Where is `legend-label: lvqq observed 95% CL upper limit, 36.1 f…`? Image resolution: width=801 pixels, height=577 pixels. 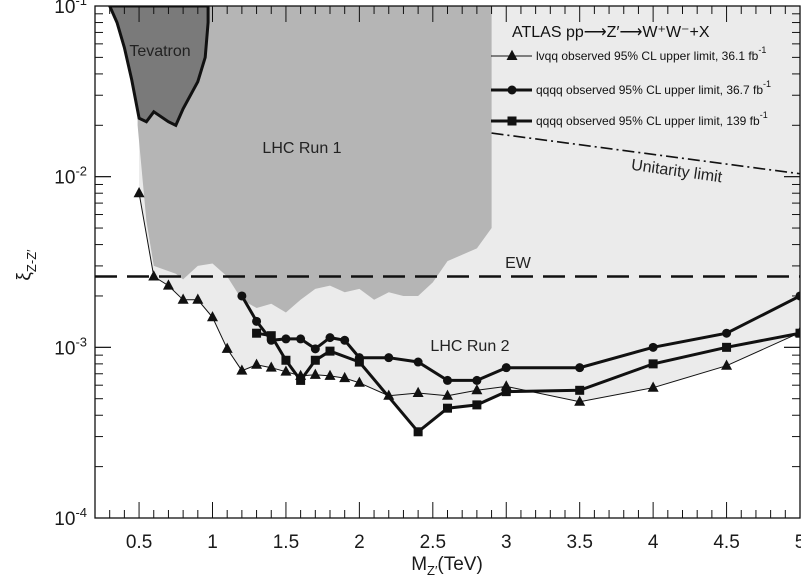
legend-label: lvqq observed 95% CL upper limit, 36.1 f… is located at coordinates (651, 54).